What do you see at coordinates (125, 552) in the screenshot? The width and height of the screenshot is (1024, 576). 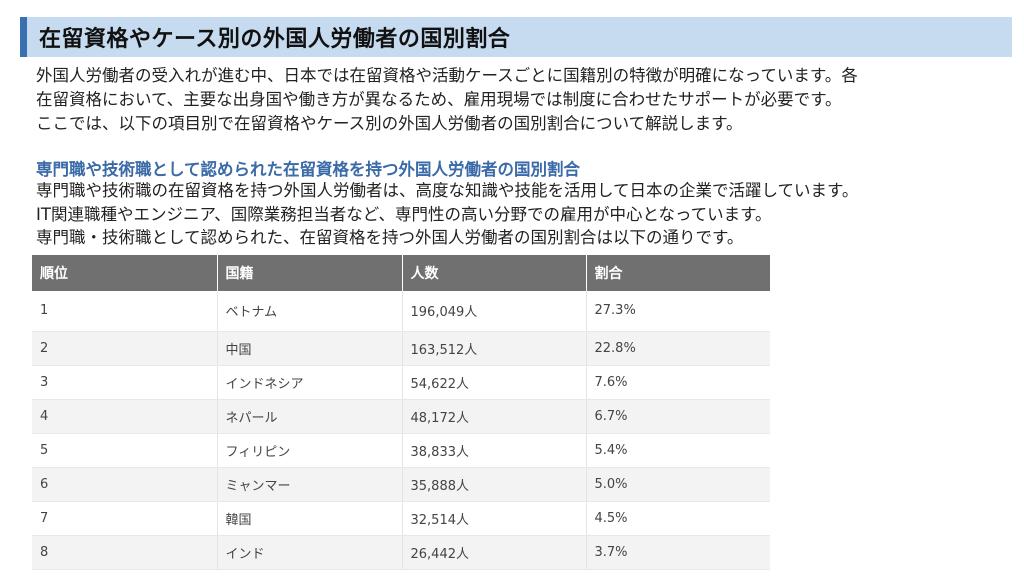 I see `cell-rank: 8` at bounding box center [125, 552].